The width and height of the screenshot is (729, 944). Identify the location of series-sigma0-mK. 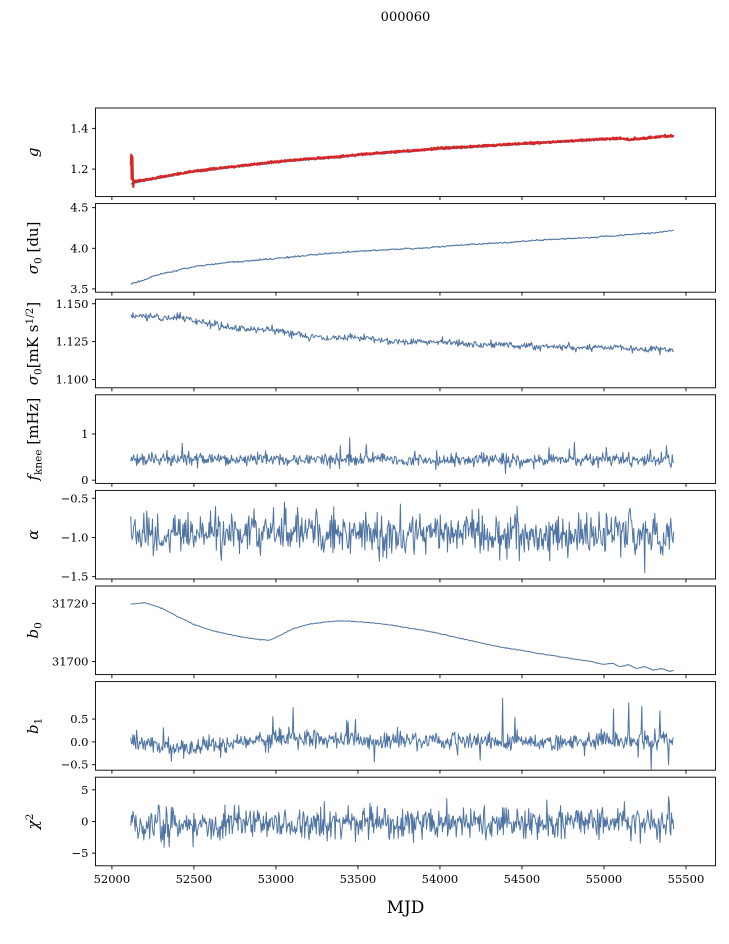
(402, 333).